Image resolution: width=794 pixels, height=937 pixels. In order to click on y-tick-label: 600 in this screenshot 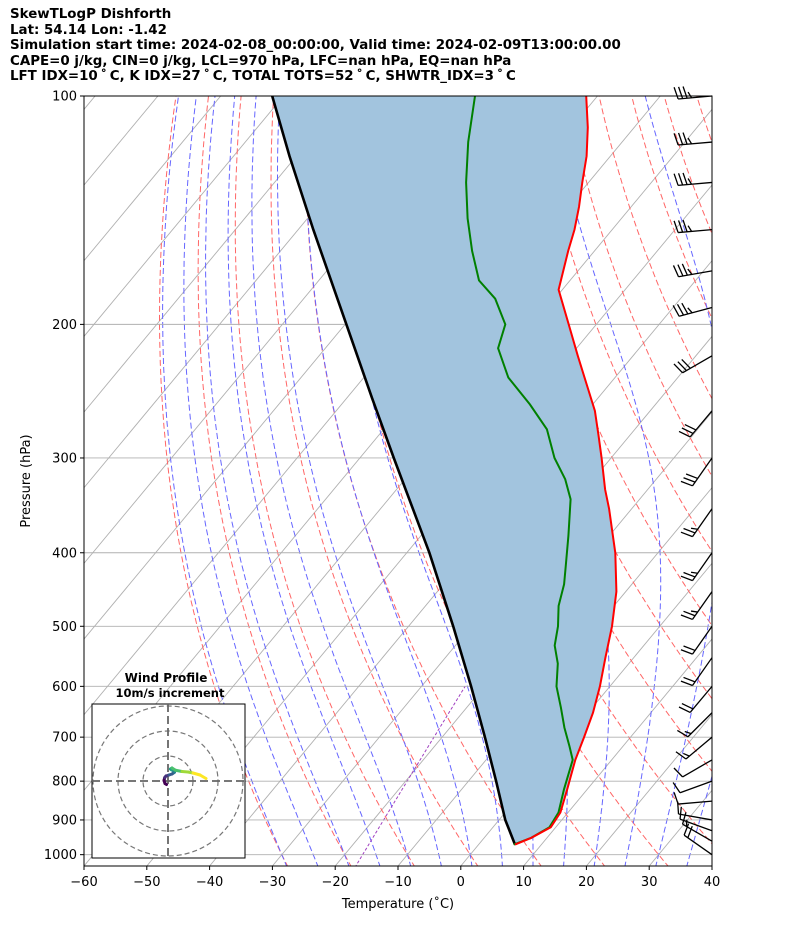, I will do `click(64, 687)`.